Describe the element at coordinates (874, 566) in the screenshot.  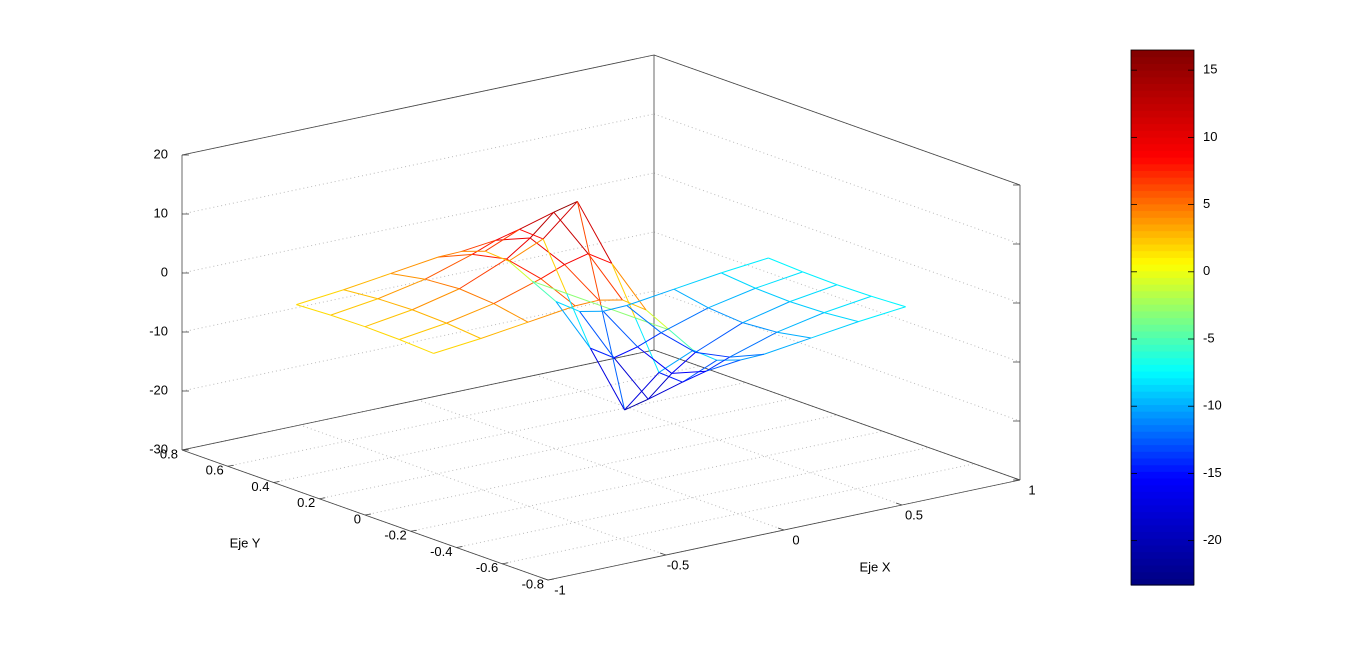
I see `x-axis-label: Eje X` at that location.